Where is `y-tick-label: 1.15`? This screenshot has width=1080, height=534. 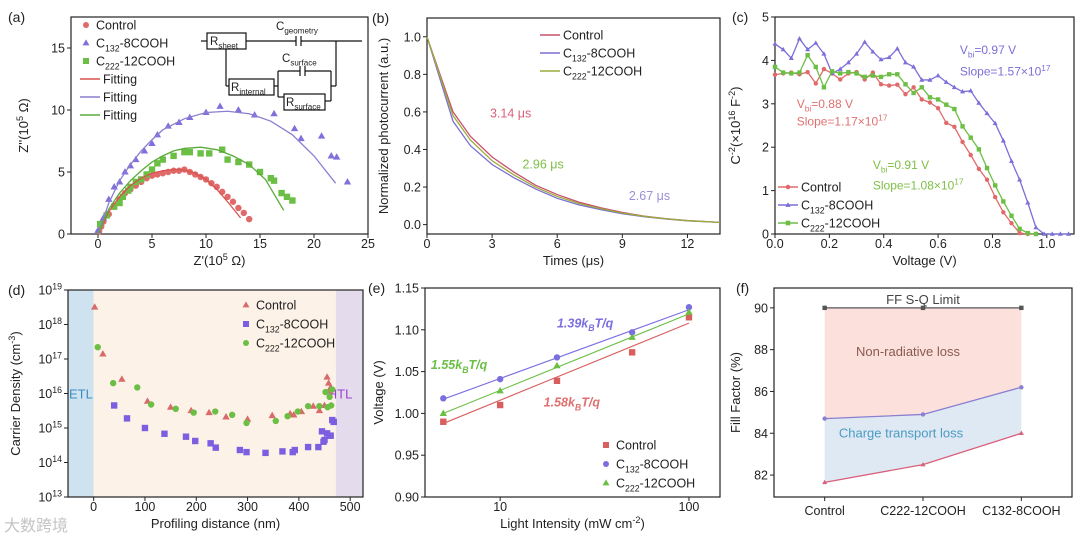 y-tick-label: 1.15 is located at coordinates (407, 289).